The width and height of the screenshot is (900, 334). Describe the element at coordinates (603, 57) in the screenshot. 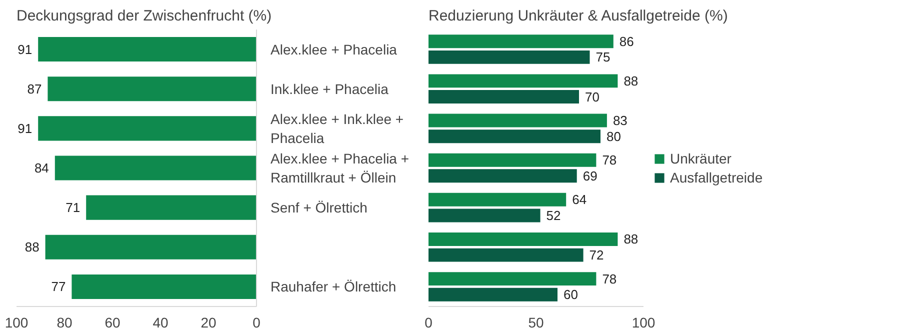

I see `data-label: 75` at that location.